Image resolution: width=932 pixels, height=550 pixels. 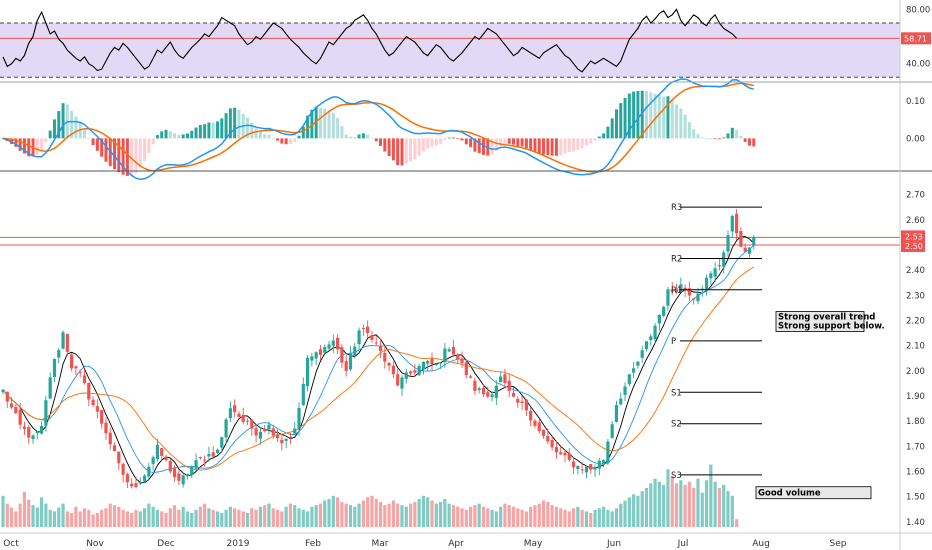 I want to click on price-tick-label: 2.60, so click(x=915, y=221).